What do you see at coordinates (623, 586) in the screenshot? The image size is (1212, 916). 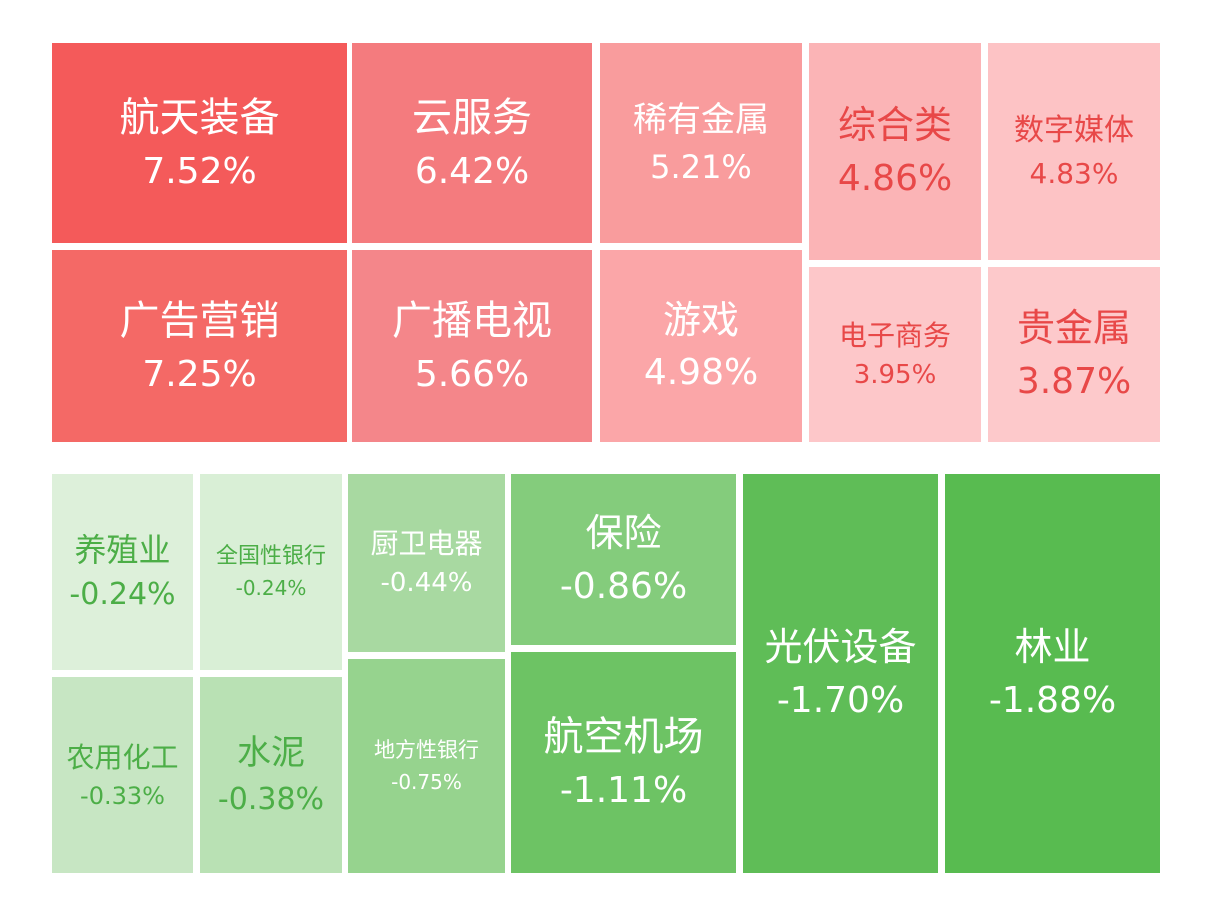 I see `sector-change: -0.86%` at bounding box center [623, 586].